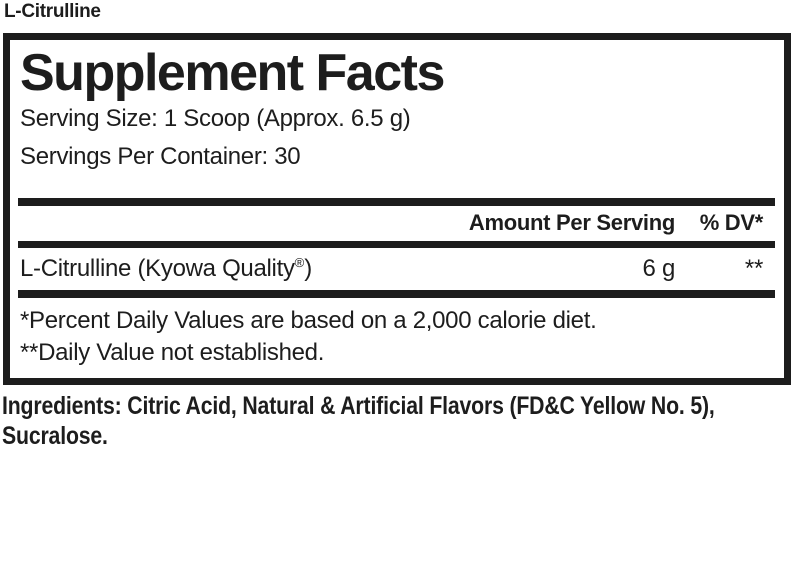 This screenshot has width=793, height=570. Describe the element at coordinates (731, 222) in the screenshot. I see `column-header-dv: % DV*` at that location.